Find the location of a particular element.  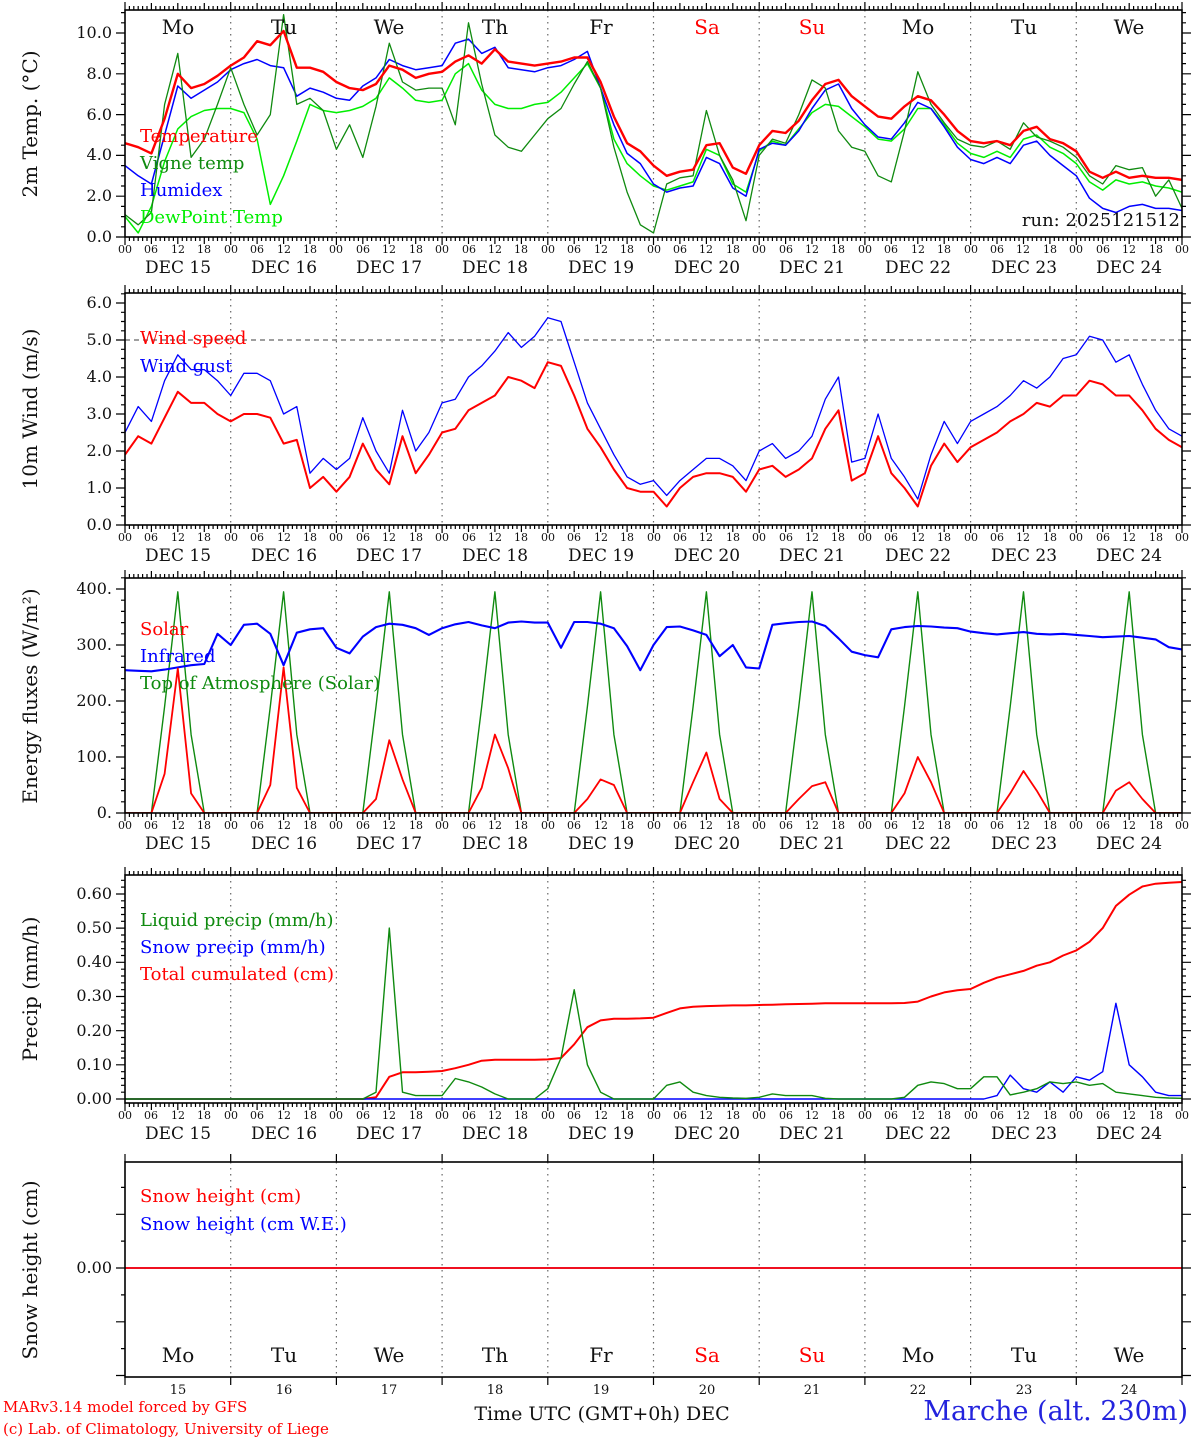

y-tick-label: 4.0 is located at coordinates (99, 376).